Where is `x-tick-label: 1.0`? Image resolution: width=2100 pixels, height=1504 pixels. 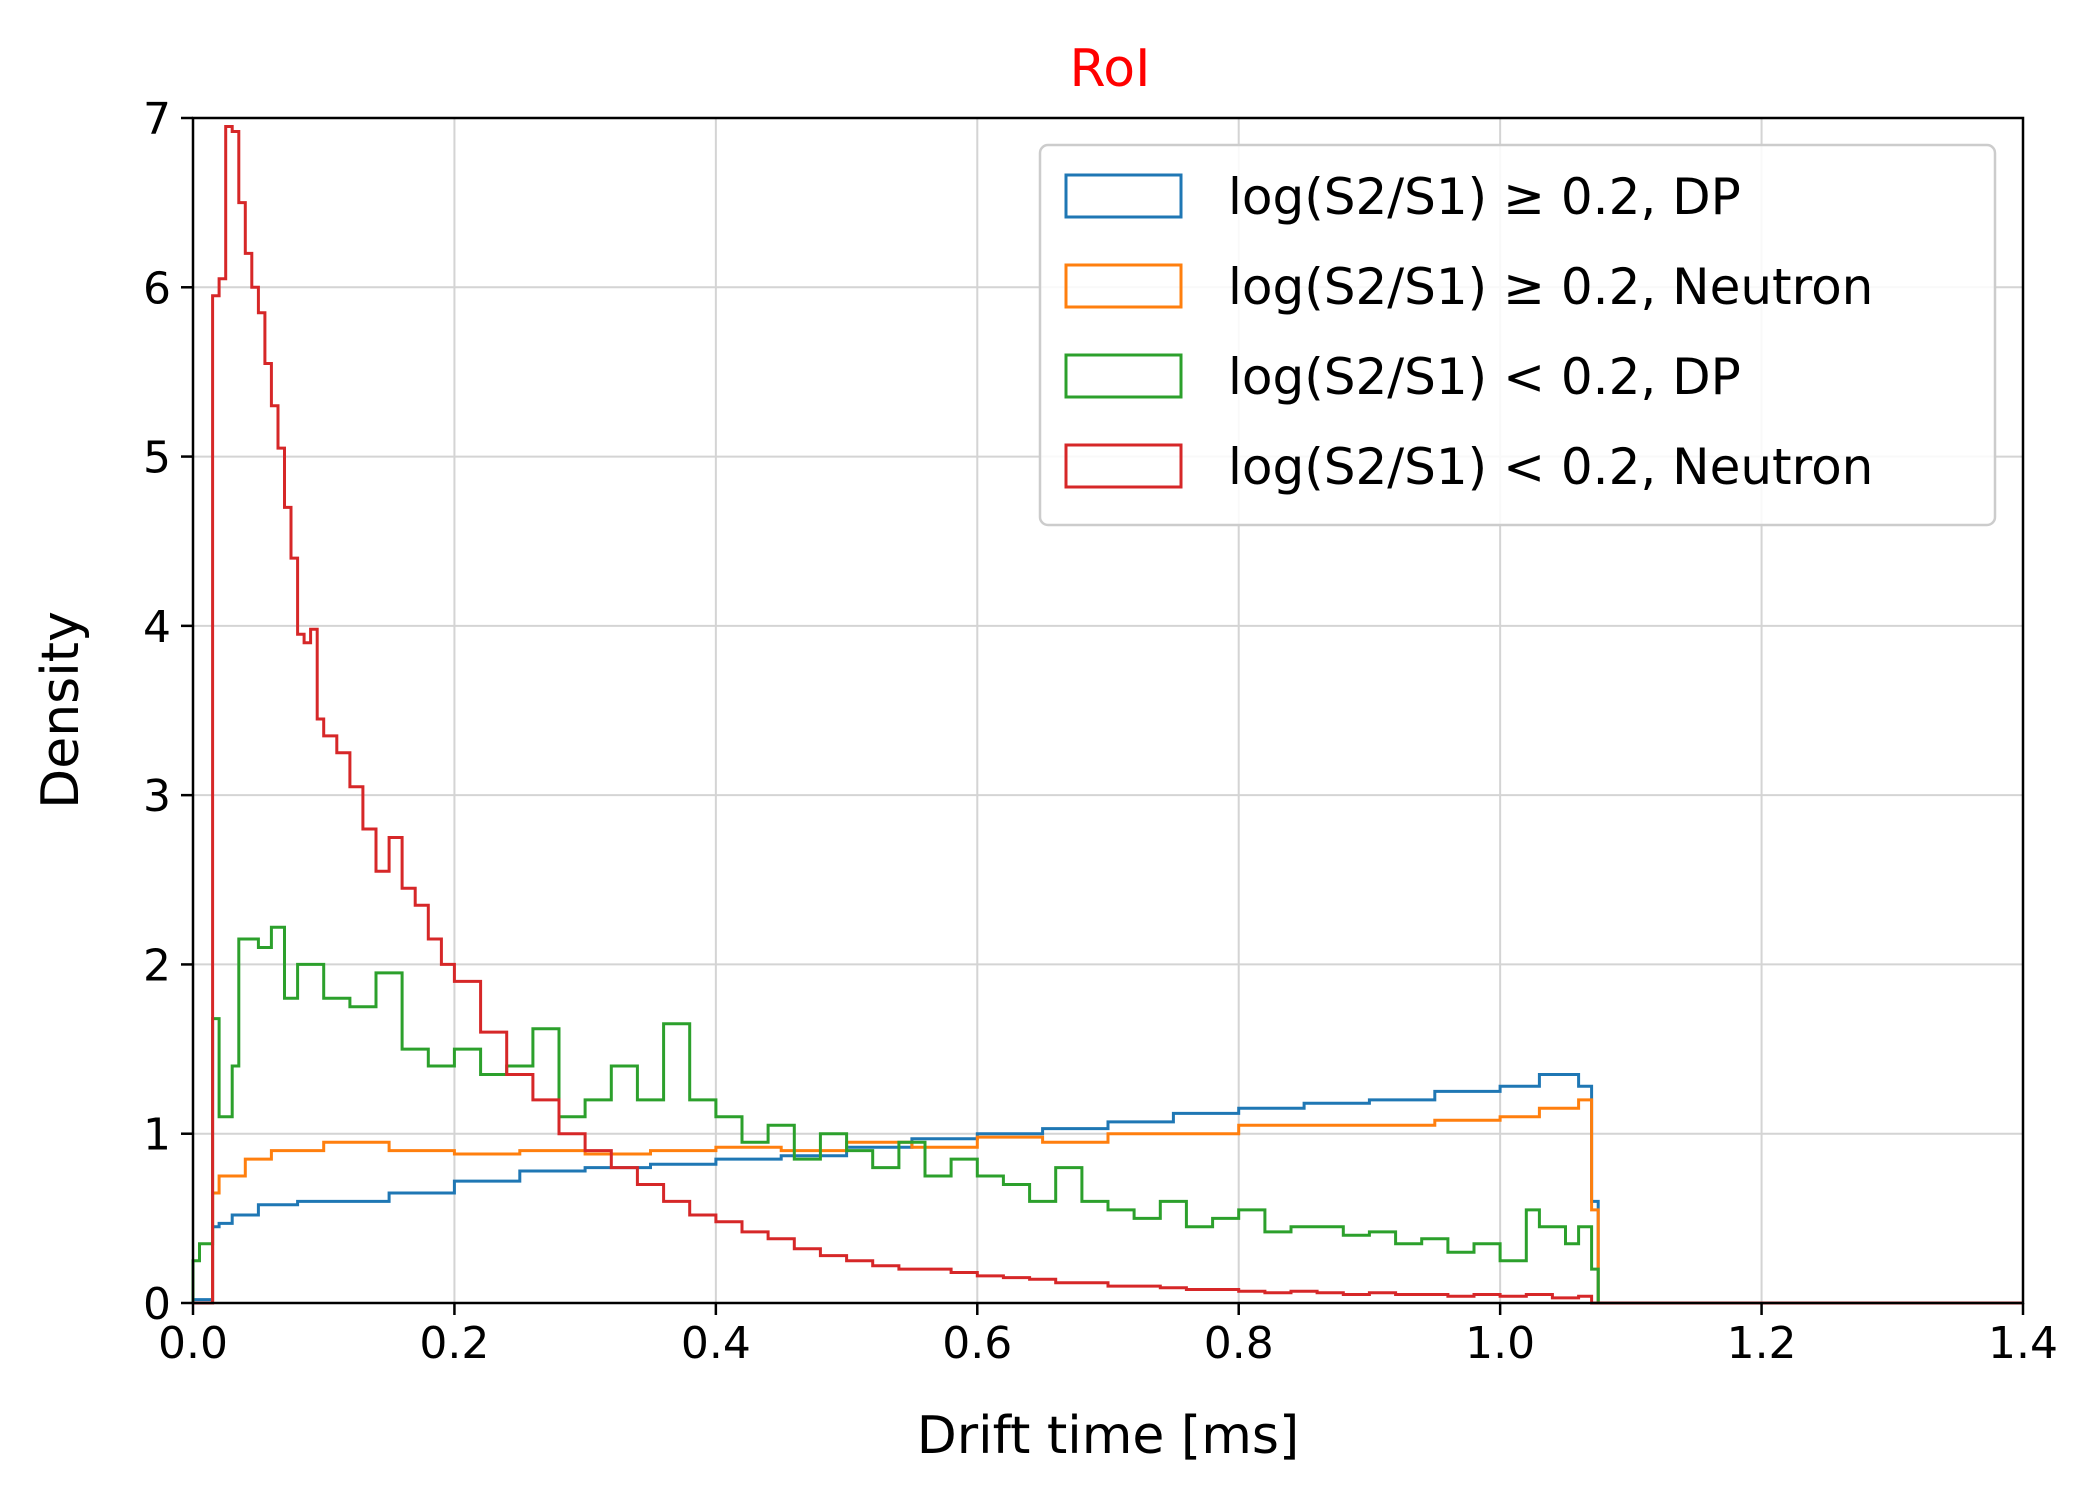
x-tick-label: 1.0 is located at coordinates (1500, 1343).